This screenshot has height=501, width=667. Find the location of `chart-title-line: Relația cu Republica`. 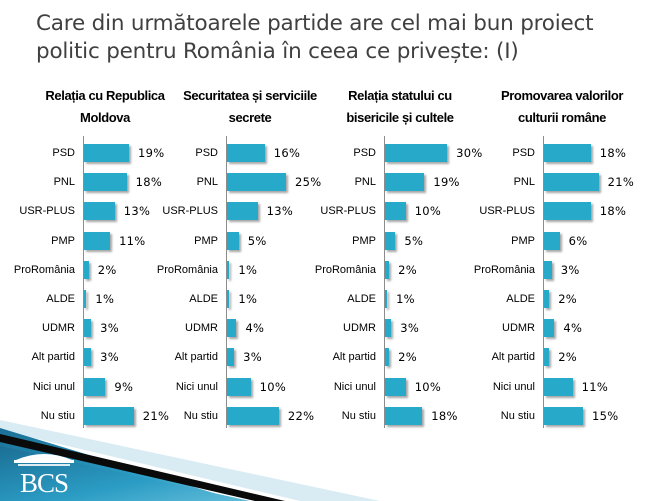

chart-title-line: Relația cu Republica is located at coordinates (105, 95).